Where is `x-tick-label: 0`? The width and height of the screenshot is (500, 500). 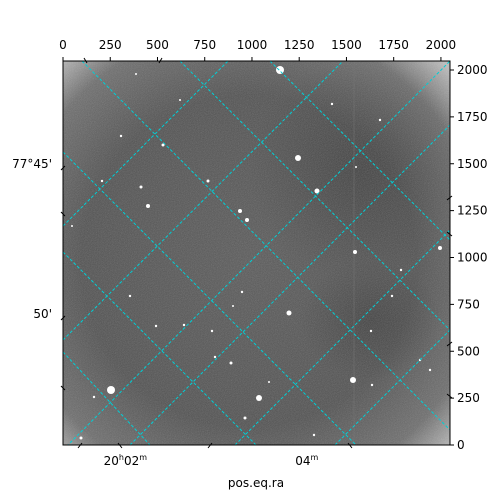
x-tick-label: 0 is located at coordinates (63, 45).